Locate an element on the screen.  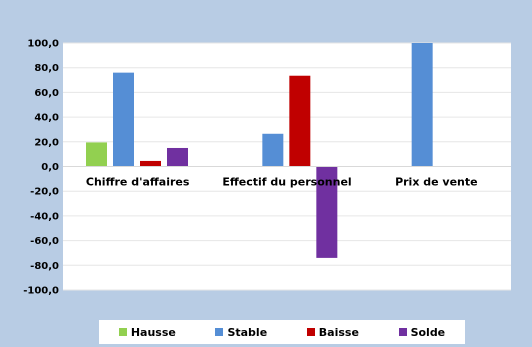
legend-item: Solde is located at coordinates (422, 332).